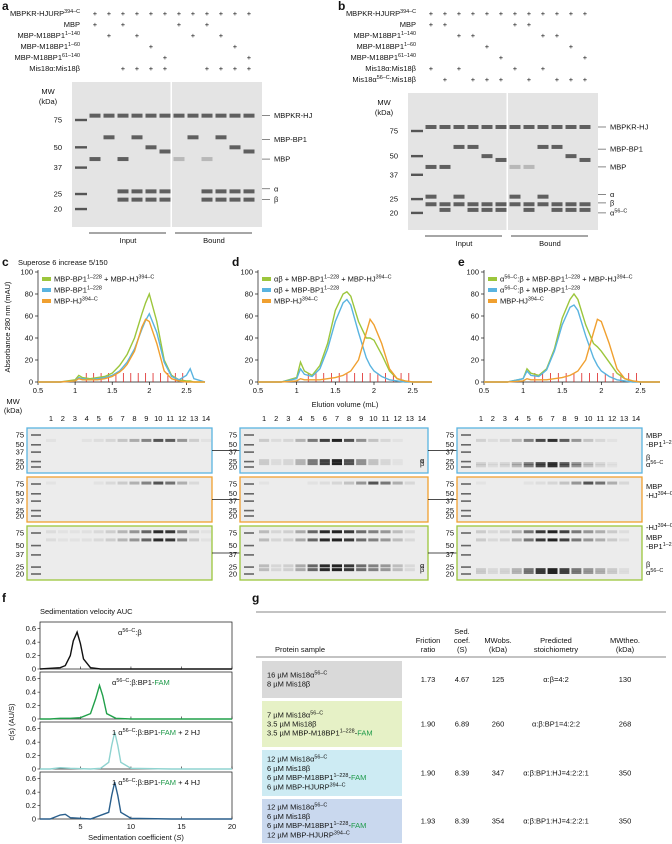 The width and height of the screenshot is (672, 844). I want to click on y-tick-label: 0.4, so click(31, 641).